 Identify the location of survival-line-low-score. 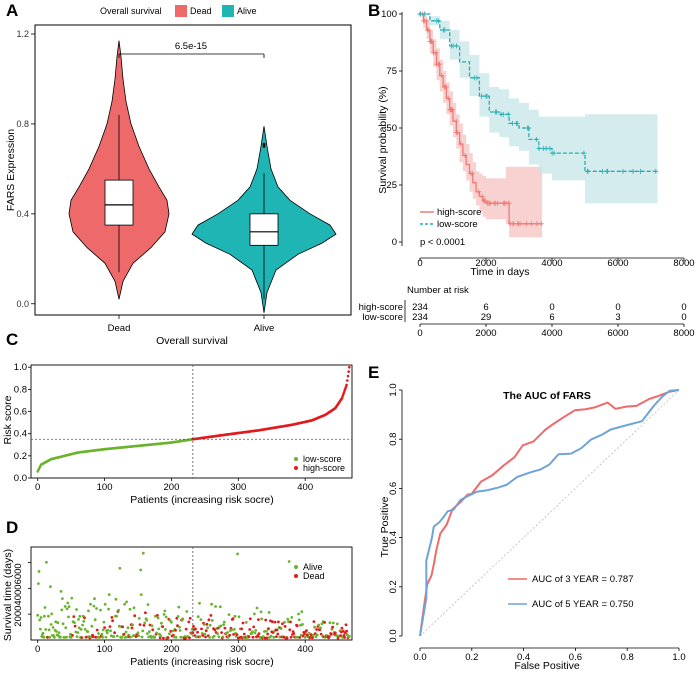
(539, 92).